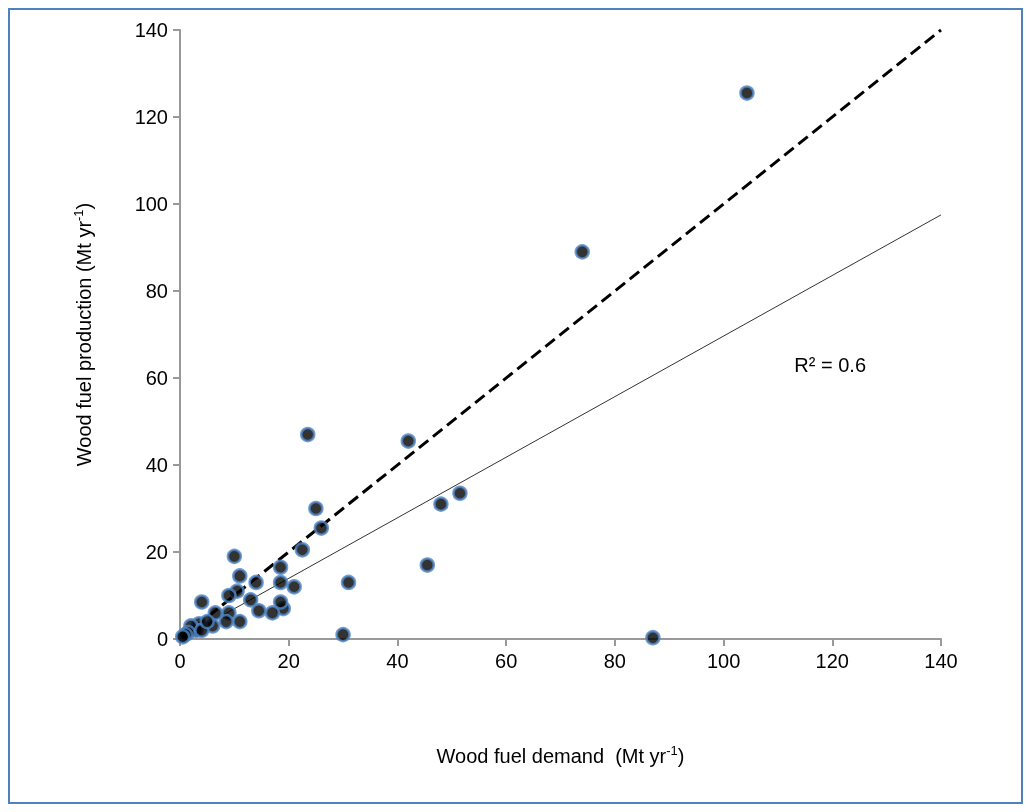  What do you see at coordinates (83, 334) in the screenshot?
I see `y-axis-title: Wood fuel production (Mt yr-1)` at bounding box center [83, 334].